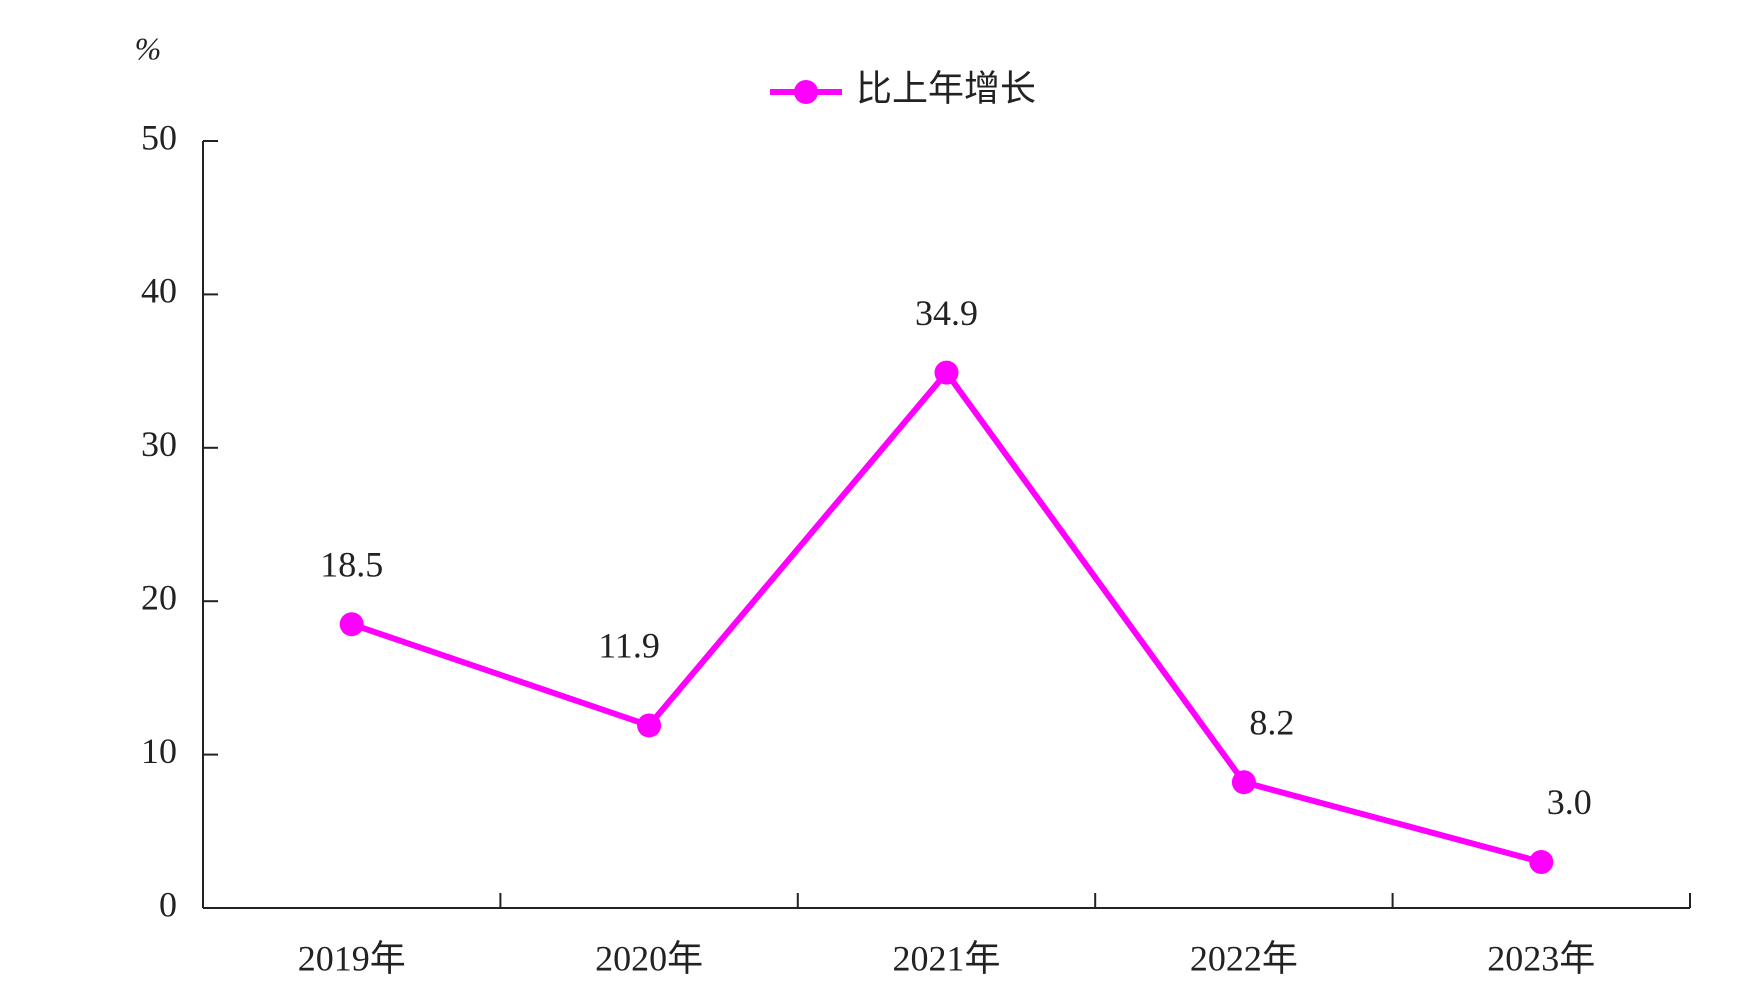  What do you see at coordinates (649, 958) in the screenshot?
I see `x-tick-label: 2020年` at bounding box center [649, 958].